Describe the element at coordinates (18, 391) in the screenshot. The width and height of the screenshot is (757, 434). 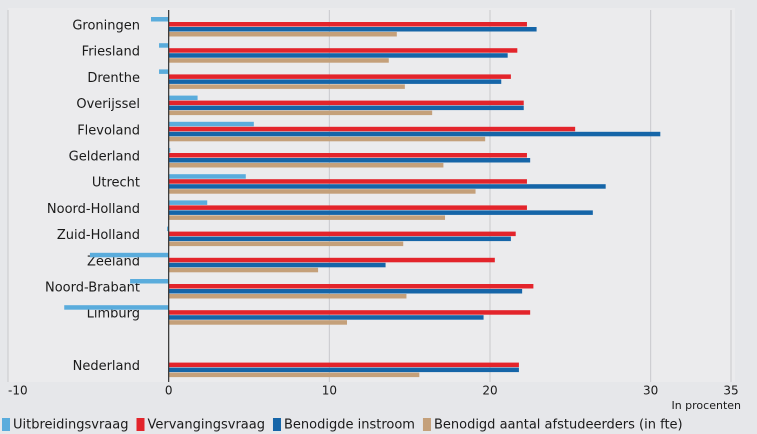
I see `x-tick-label: -10` at that location.